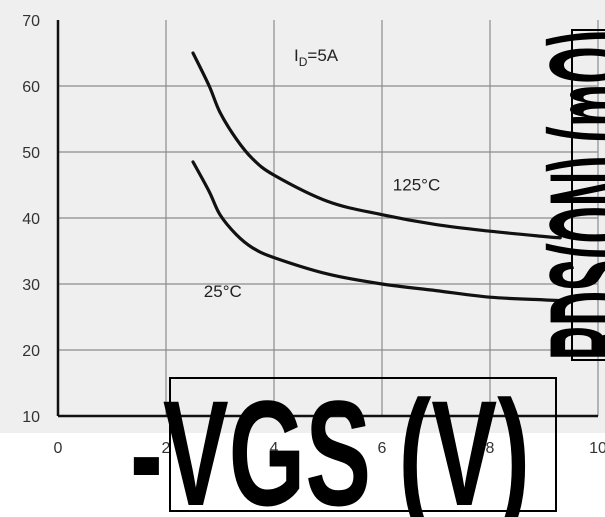  What do you see at coordinates (166, 448) in the screenshot?
I see `x-tick-label: 2` at bounding box center [166, 448].